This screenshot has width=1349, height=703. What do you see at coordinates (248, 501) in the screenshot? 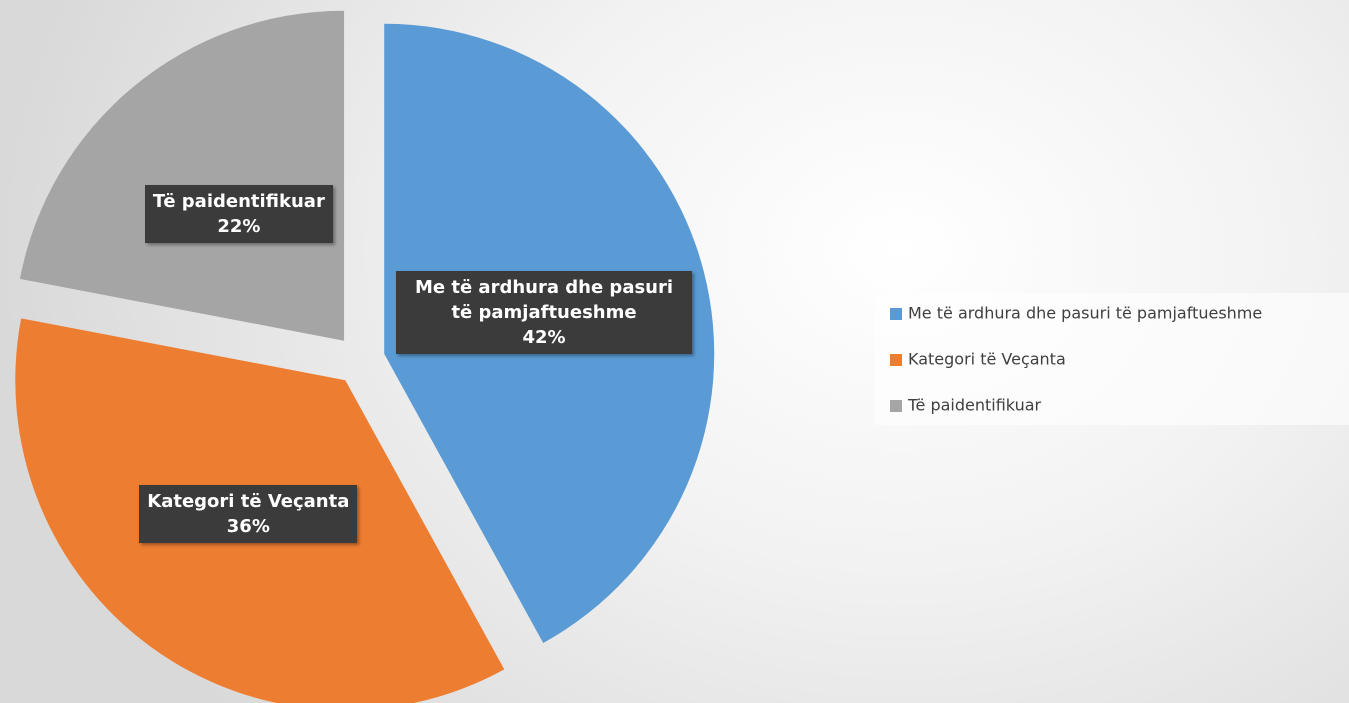
I see `data-label-name: Kategori të Veçanta` at bounding box center [248, 501].